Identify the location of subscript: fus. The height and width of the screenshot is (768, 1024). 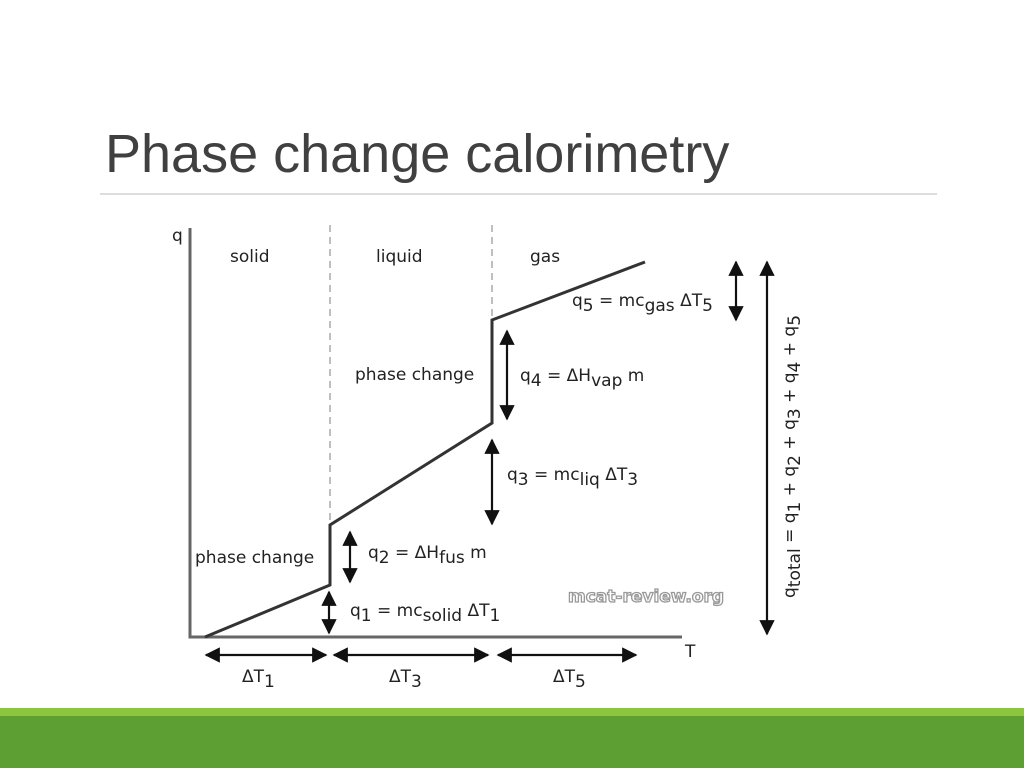
(452, 558).